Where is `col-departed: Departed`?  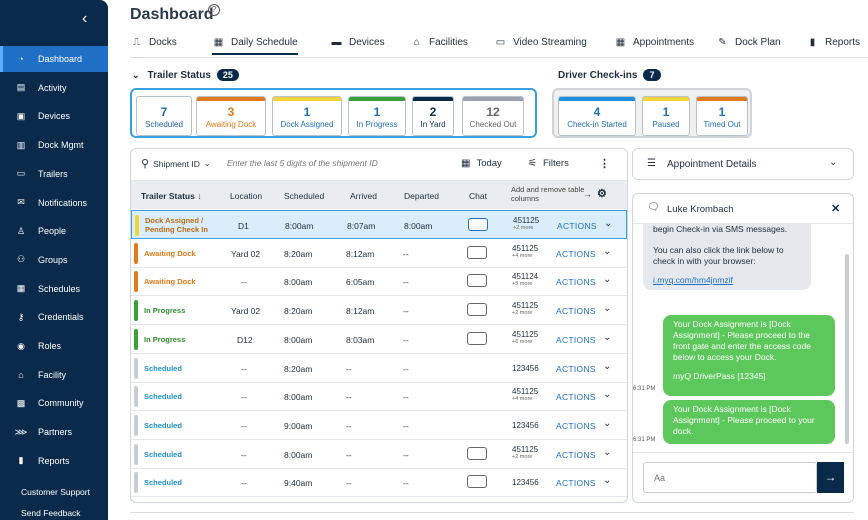
col-departed: Departed is located at coordinates (421, 196).